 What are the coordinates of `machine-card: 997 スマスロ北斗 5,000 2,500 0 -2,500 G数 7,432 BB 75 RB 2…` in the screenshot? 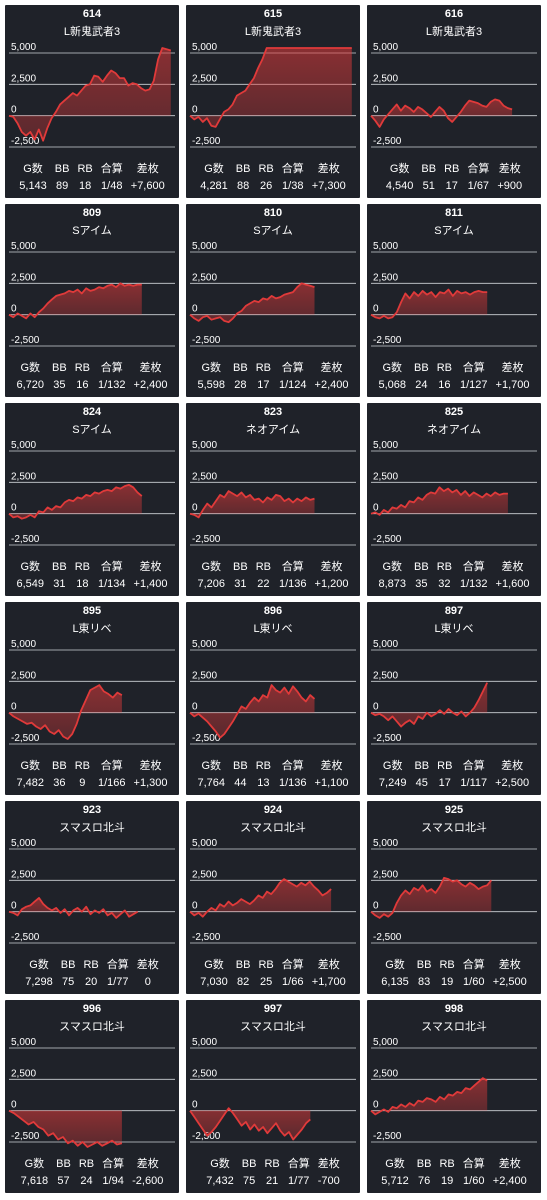 It's located at (273, 1096).